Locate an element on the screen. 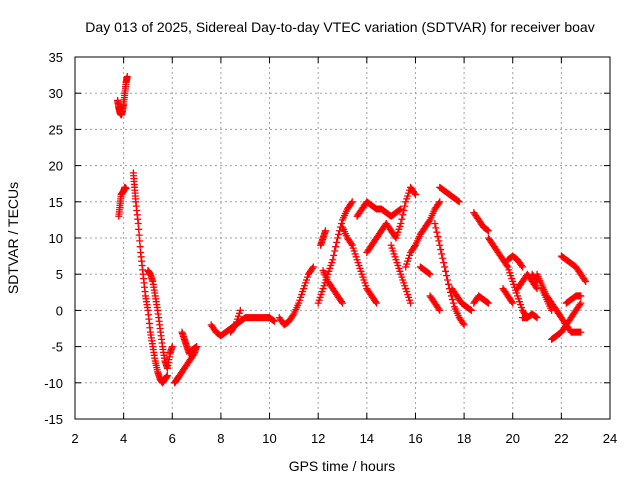 The image size is (640, 480). series-s7 is located at coordinates (242, 327).